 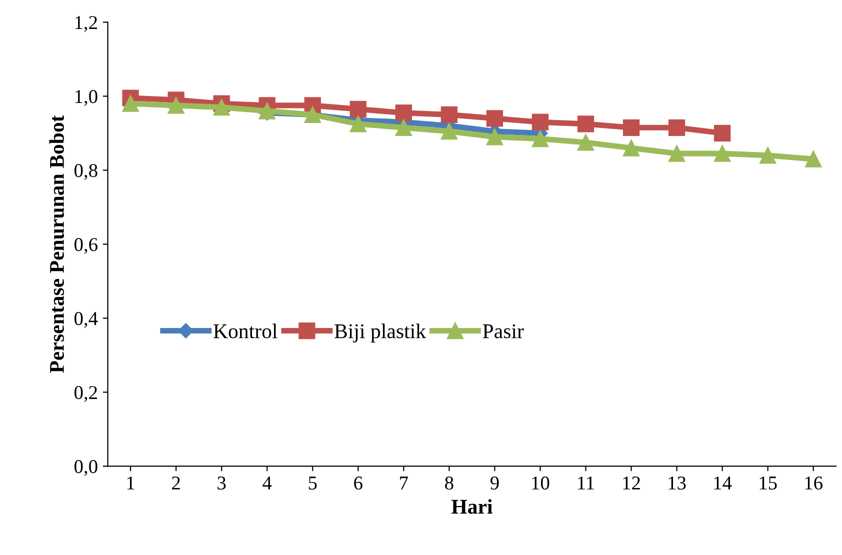 I want to click on y-axis-title: Persentase Penurunan Bobot, so click(x=56, y=244).